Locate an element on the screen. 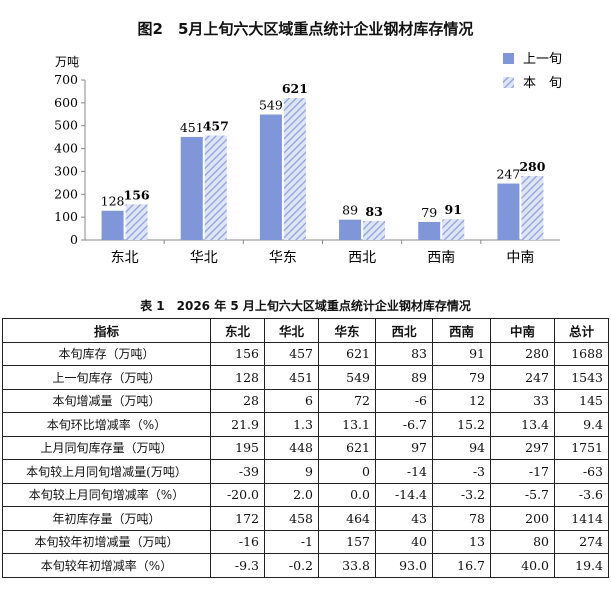 The image size is (611, 606). bar-previous-华东 is located at coordinates (270, 177).